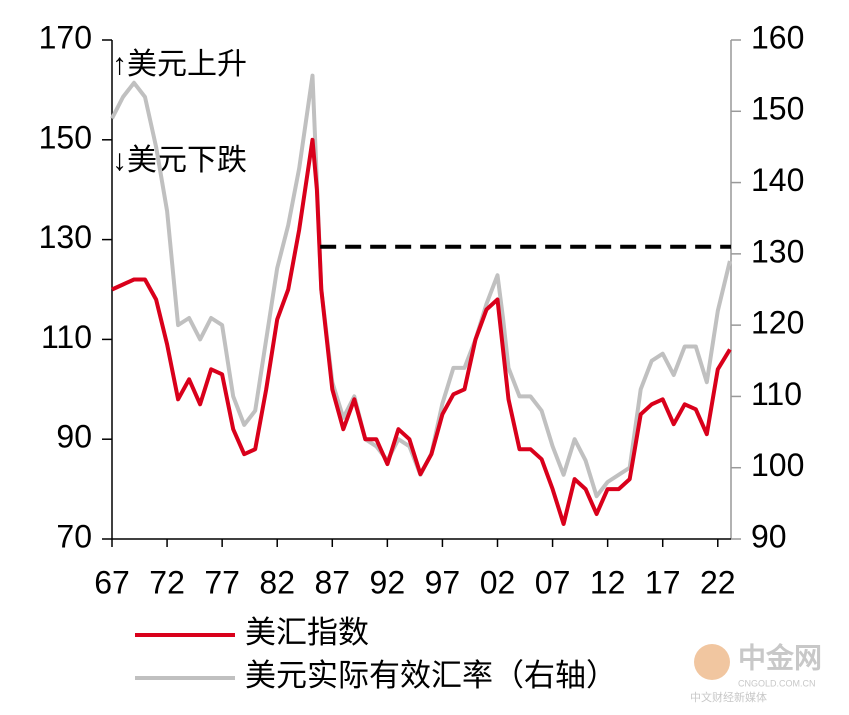 The height and width of the screenshot is (715, 849). Describe the element at coordinates (777, 180) in the screenshot. I see `y2-tick-label: 140` at that location.